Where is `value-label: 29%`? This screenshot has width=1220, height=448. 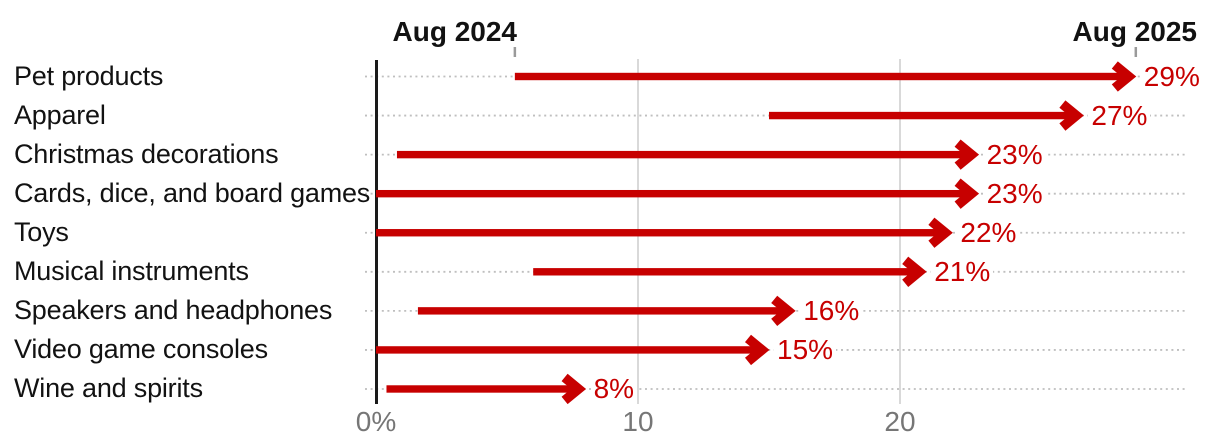 value-label: 29% is located at coordinates (1171, 76).